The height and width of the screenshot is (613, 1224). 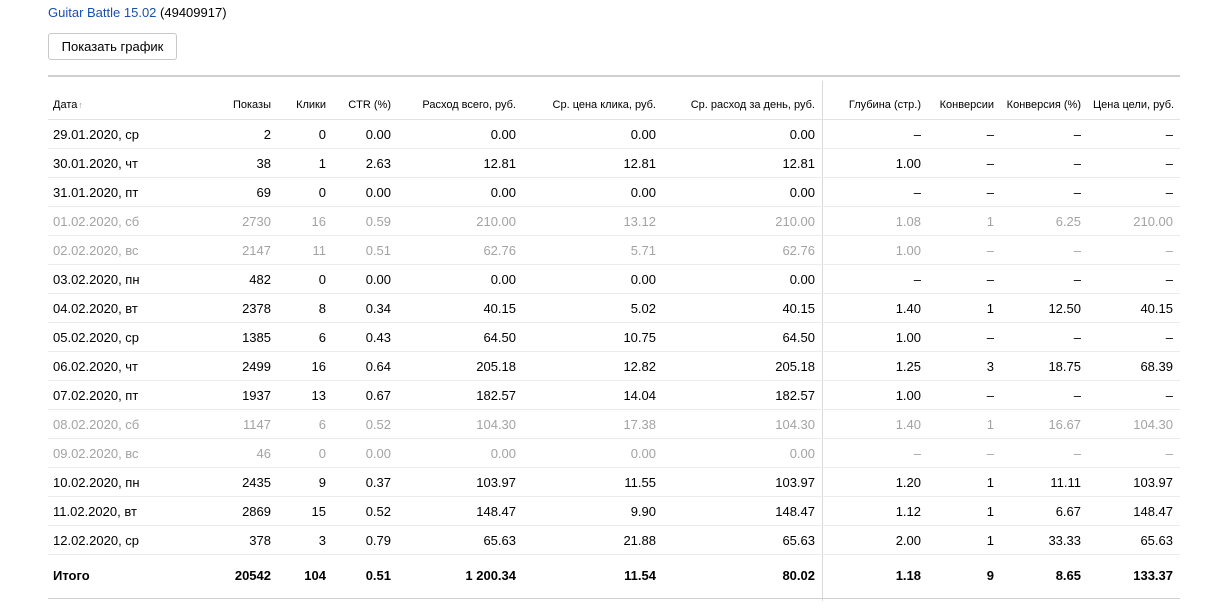 What do you see at coordinates (875, 395) in the screenshot?
I see `table-cell: 1.00` at bounding box center [875, 395].